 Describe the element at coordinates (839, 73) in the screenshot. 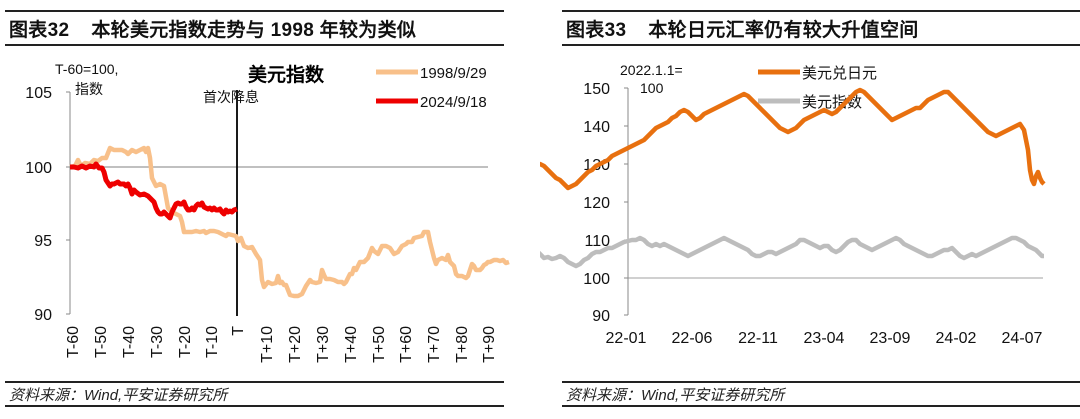

I see `legend-label-usdjpy: 美元兑日元` at that location.